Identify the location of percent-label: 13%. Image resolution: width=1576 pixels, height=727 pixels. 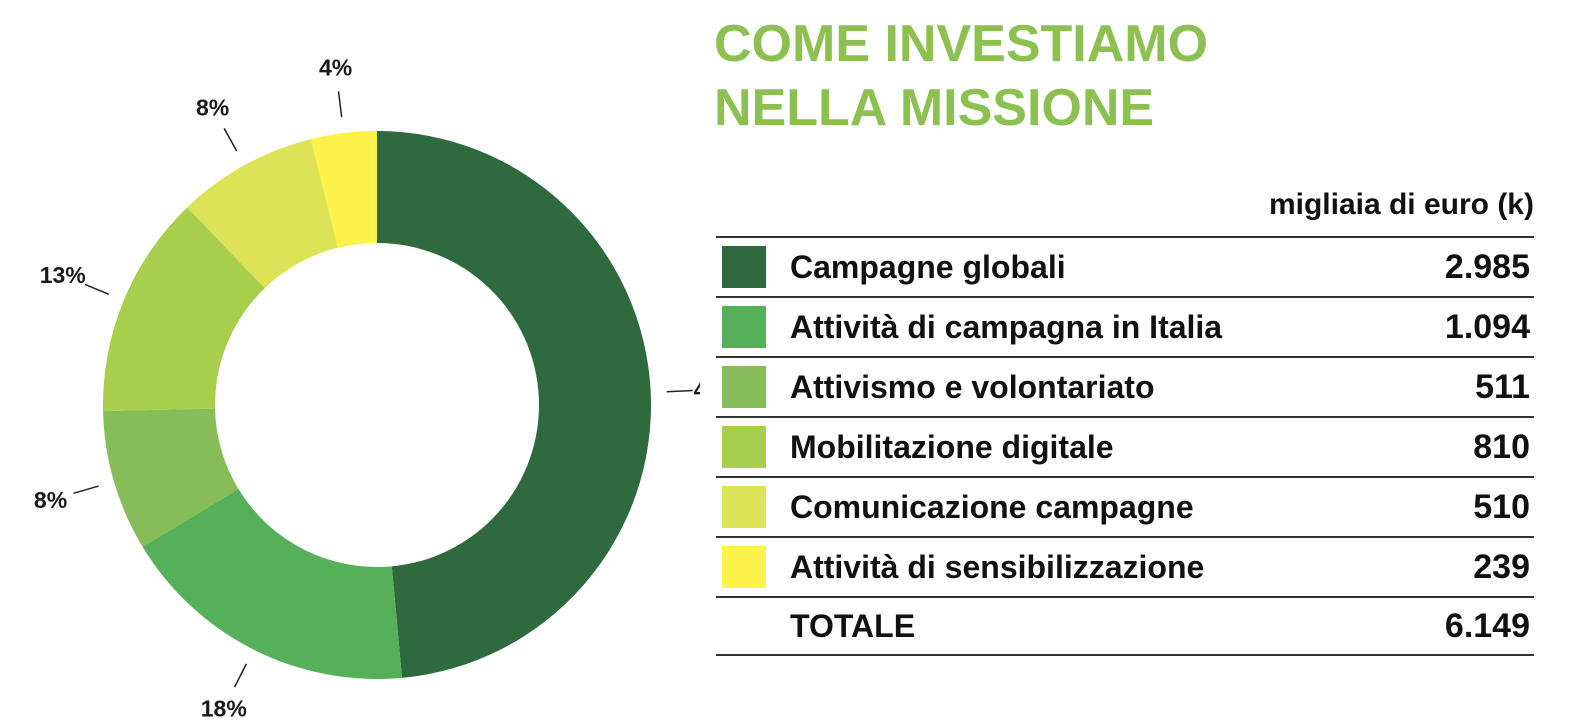
(63, 275).